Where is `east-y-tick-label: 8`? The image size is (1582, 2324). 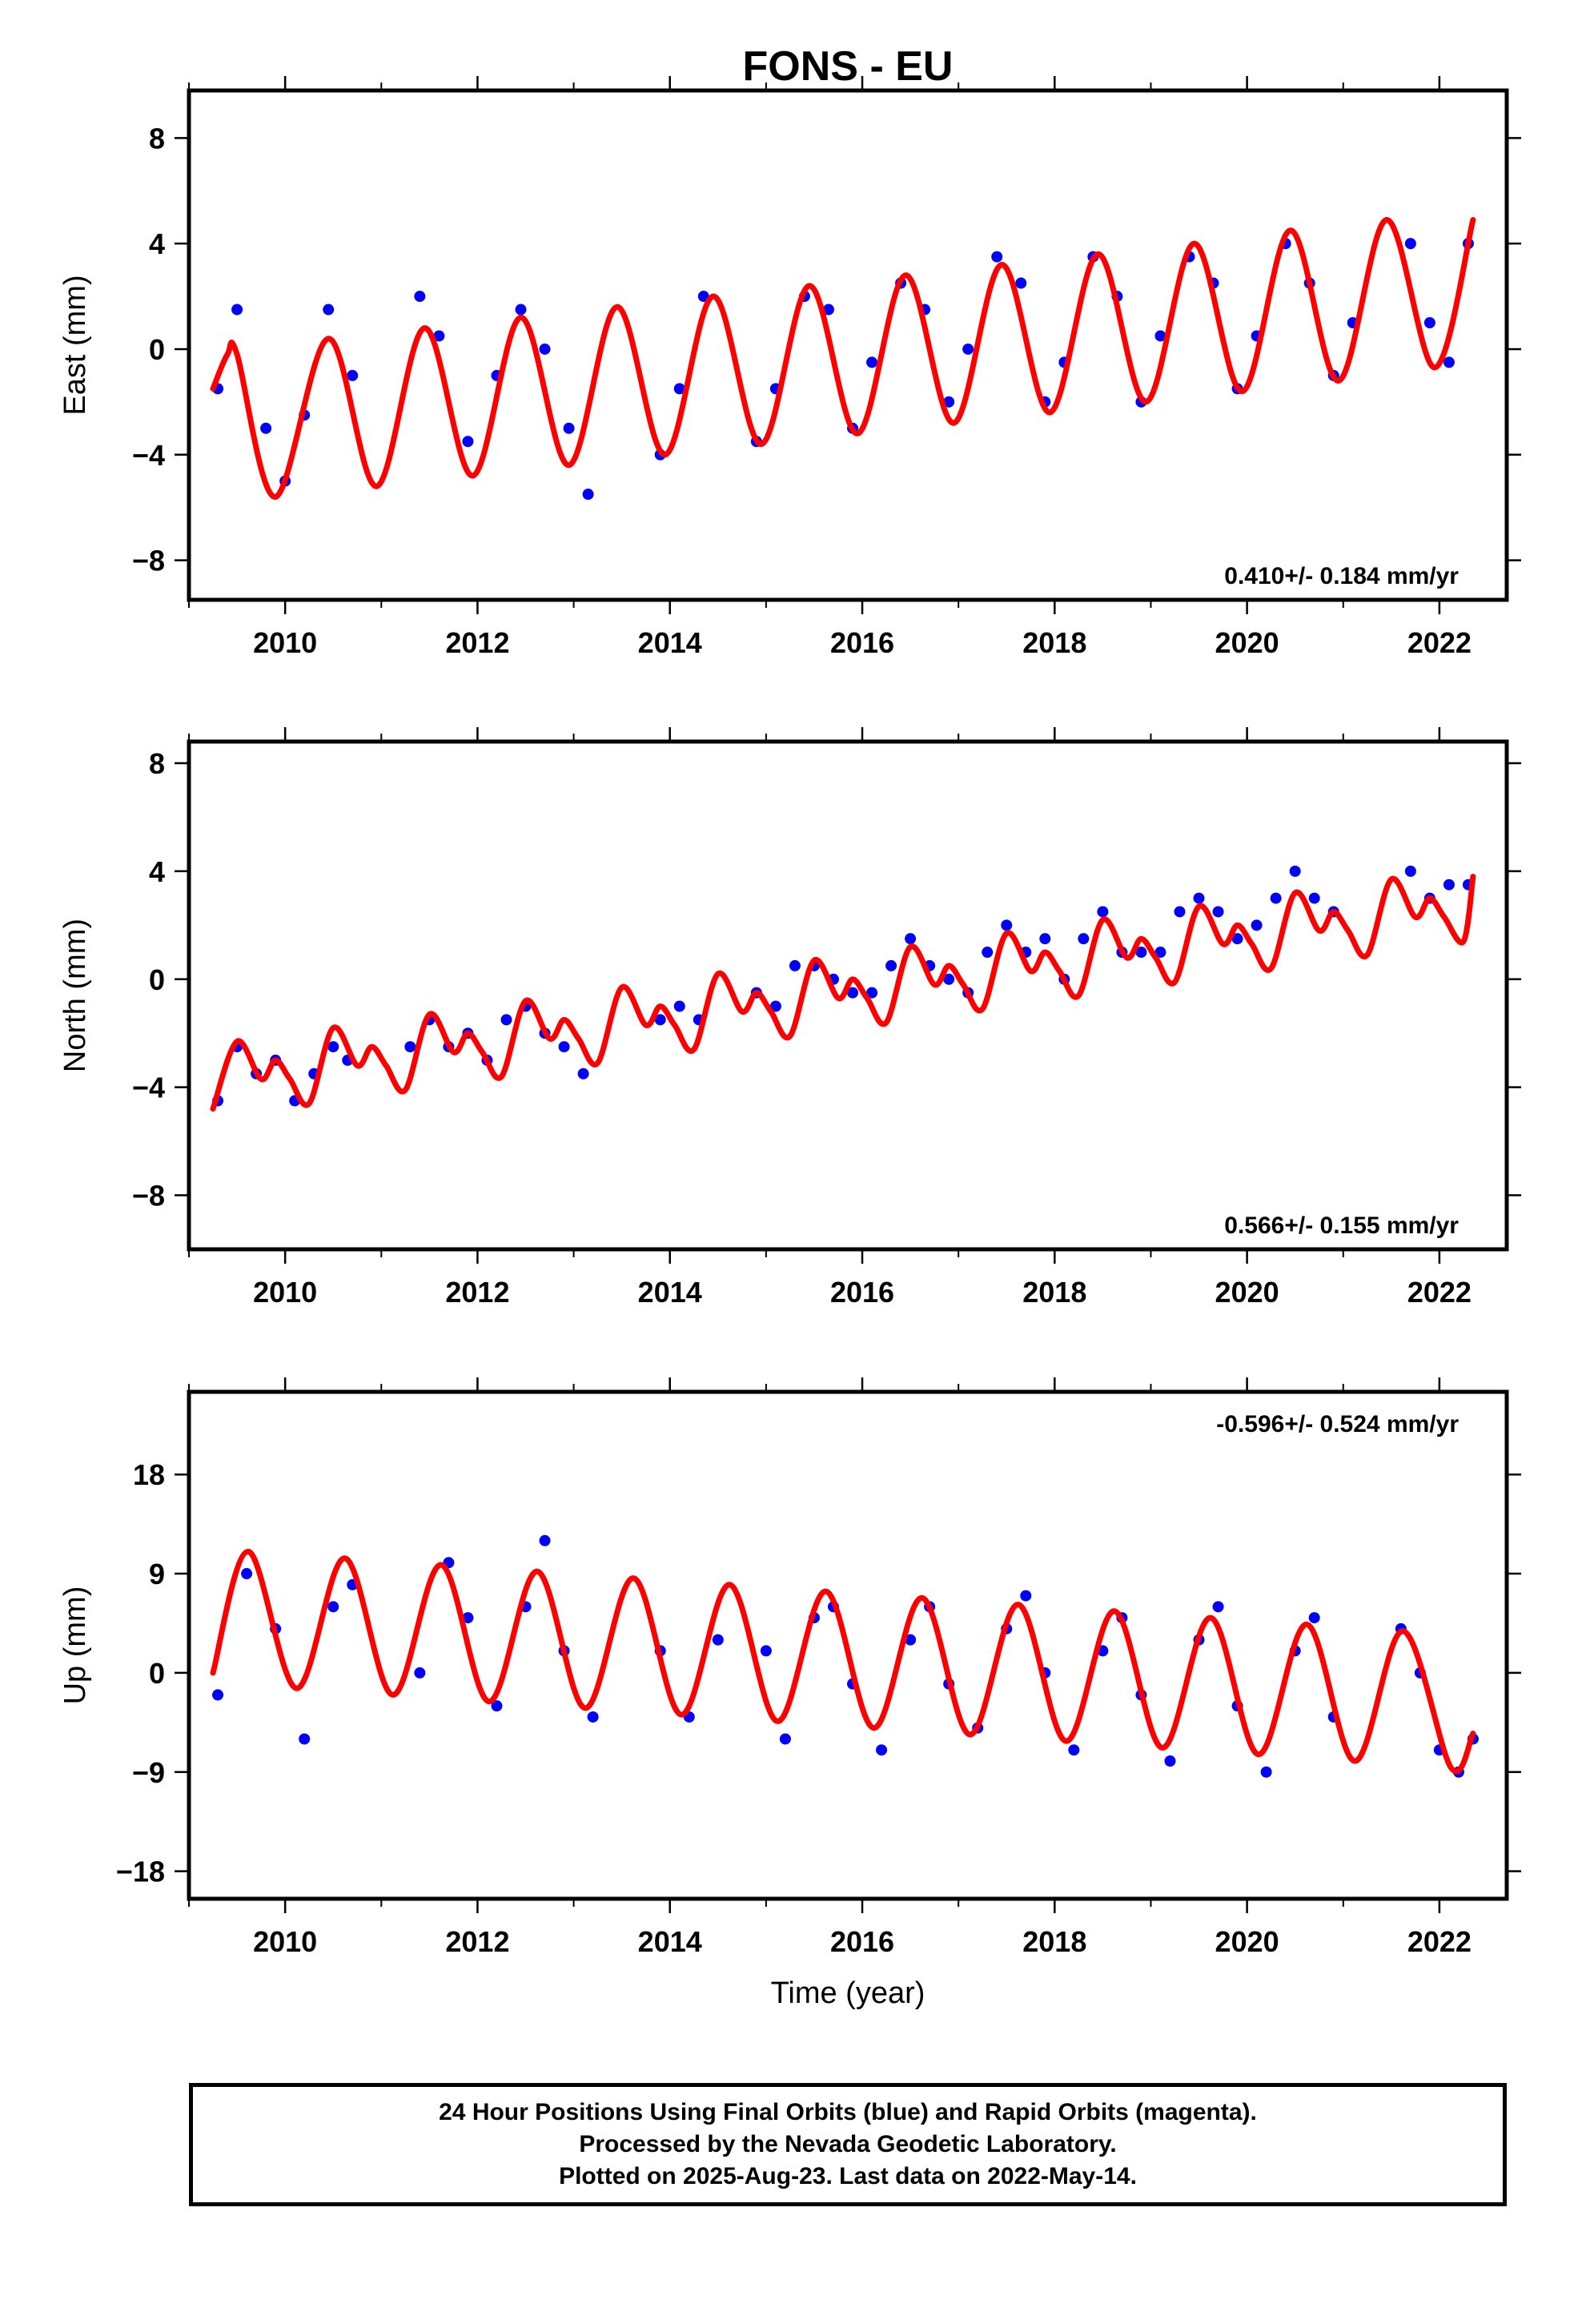
east-y-tick-label: 8 is located at coordinates (157, 138).